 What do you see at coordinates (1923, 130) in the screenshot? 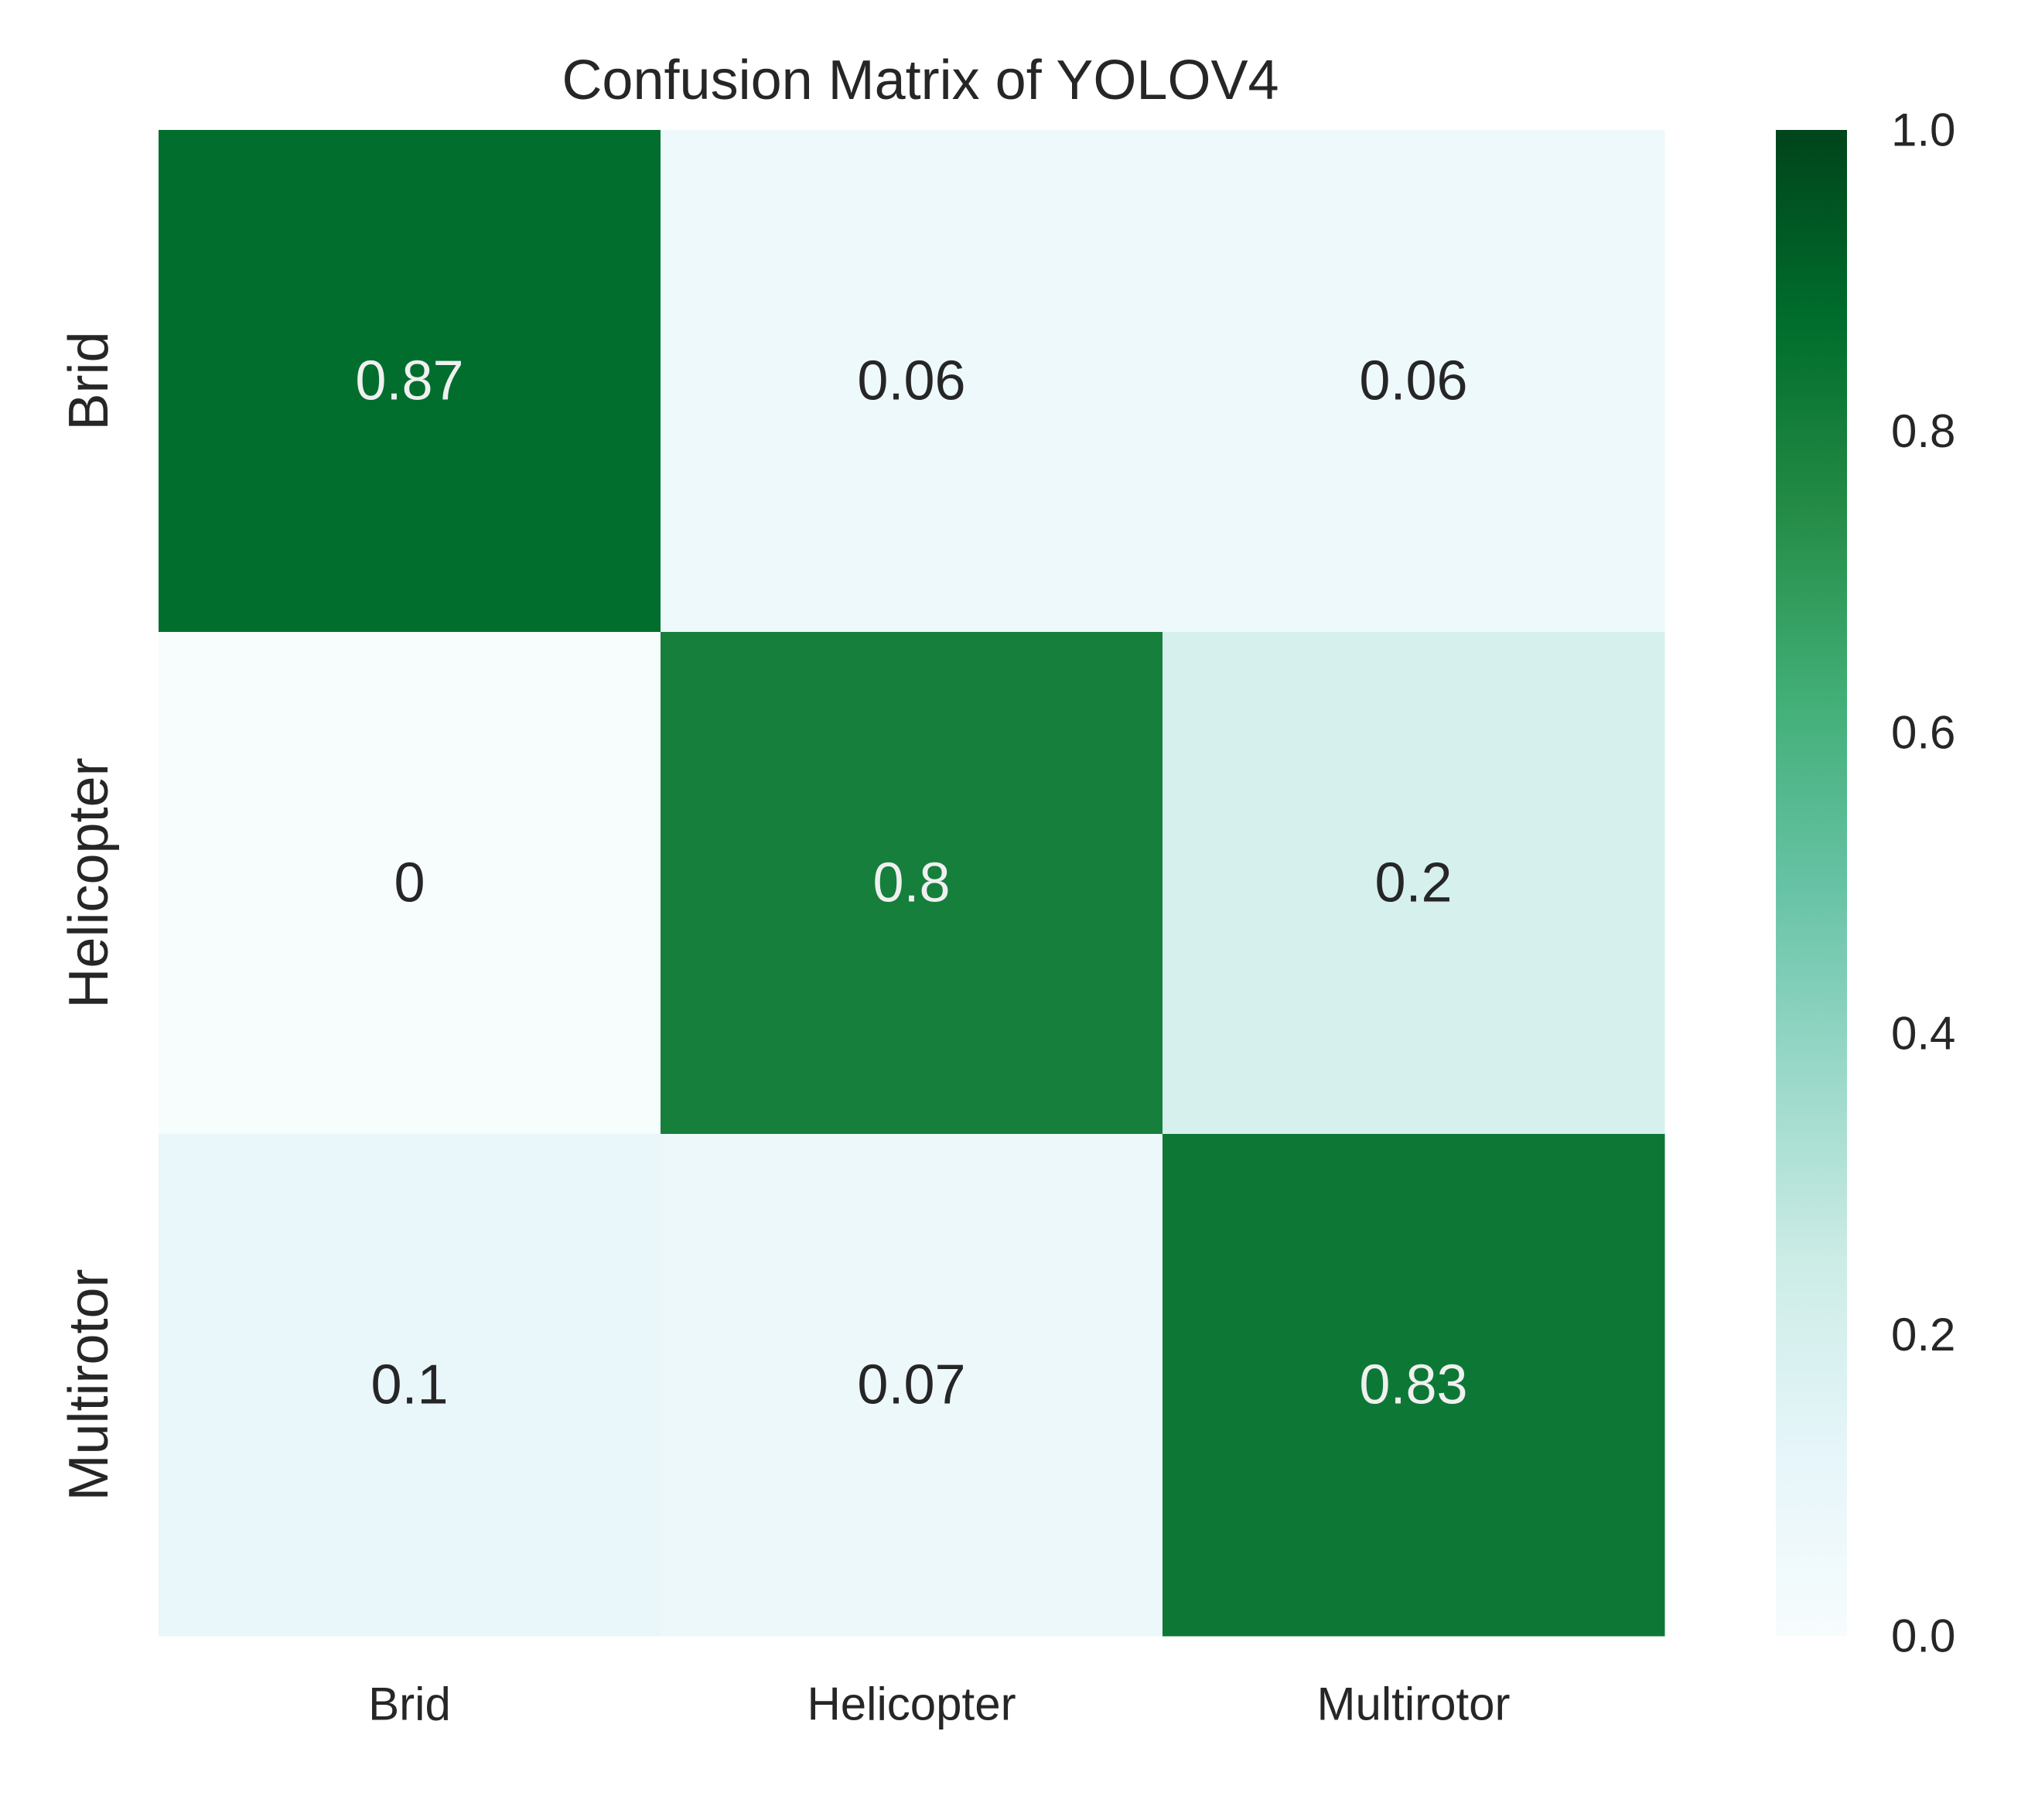
I see `colorbar-tick-label: 1.0` at bounding box center [1923, 130].